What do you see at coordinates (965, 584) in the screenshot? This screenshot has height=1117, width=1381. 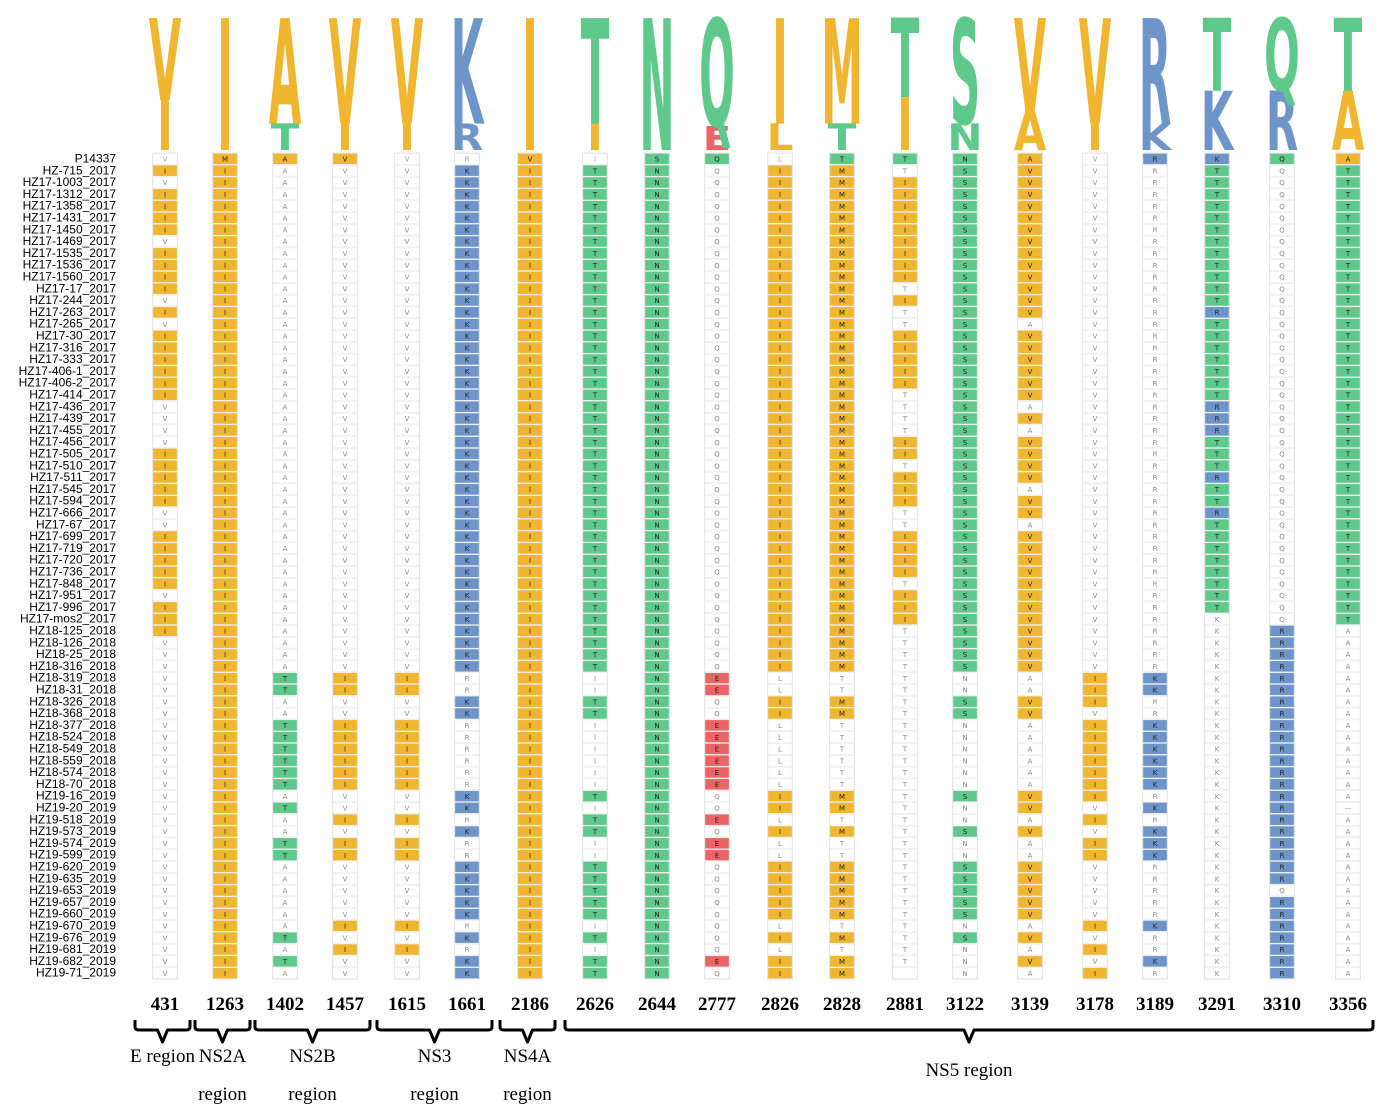 I see `cell-residue: S` at bounding box center [965, 584].